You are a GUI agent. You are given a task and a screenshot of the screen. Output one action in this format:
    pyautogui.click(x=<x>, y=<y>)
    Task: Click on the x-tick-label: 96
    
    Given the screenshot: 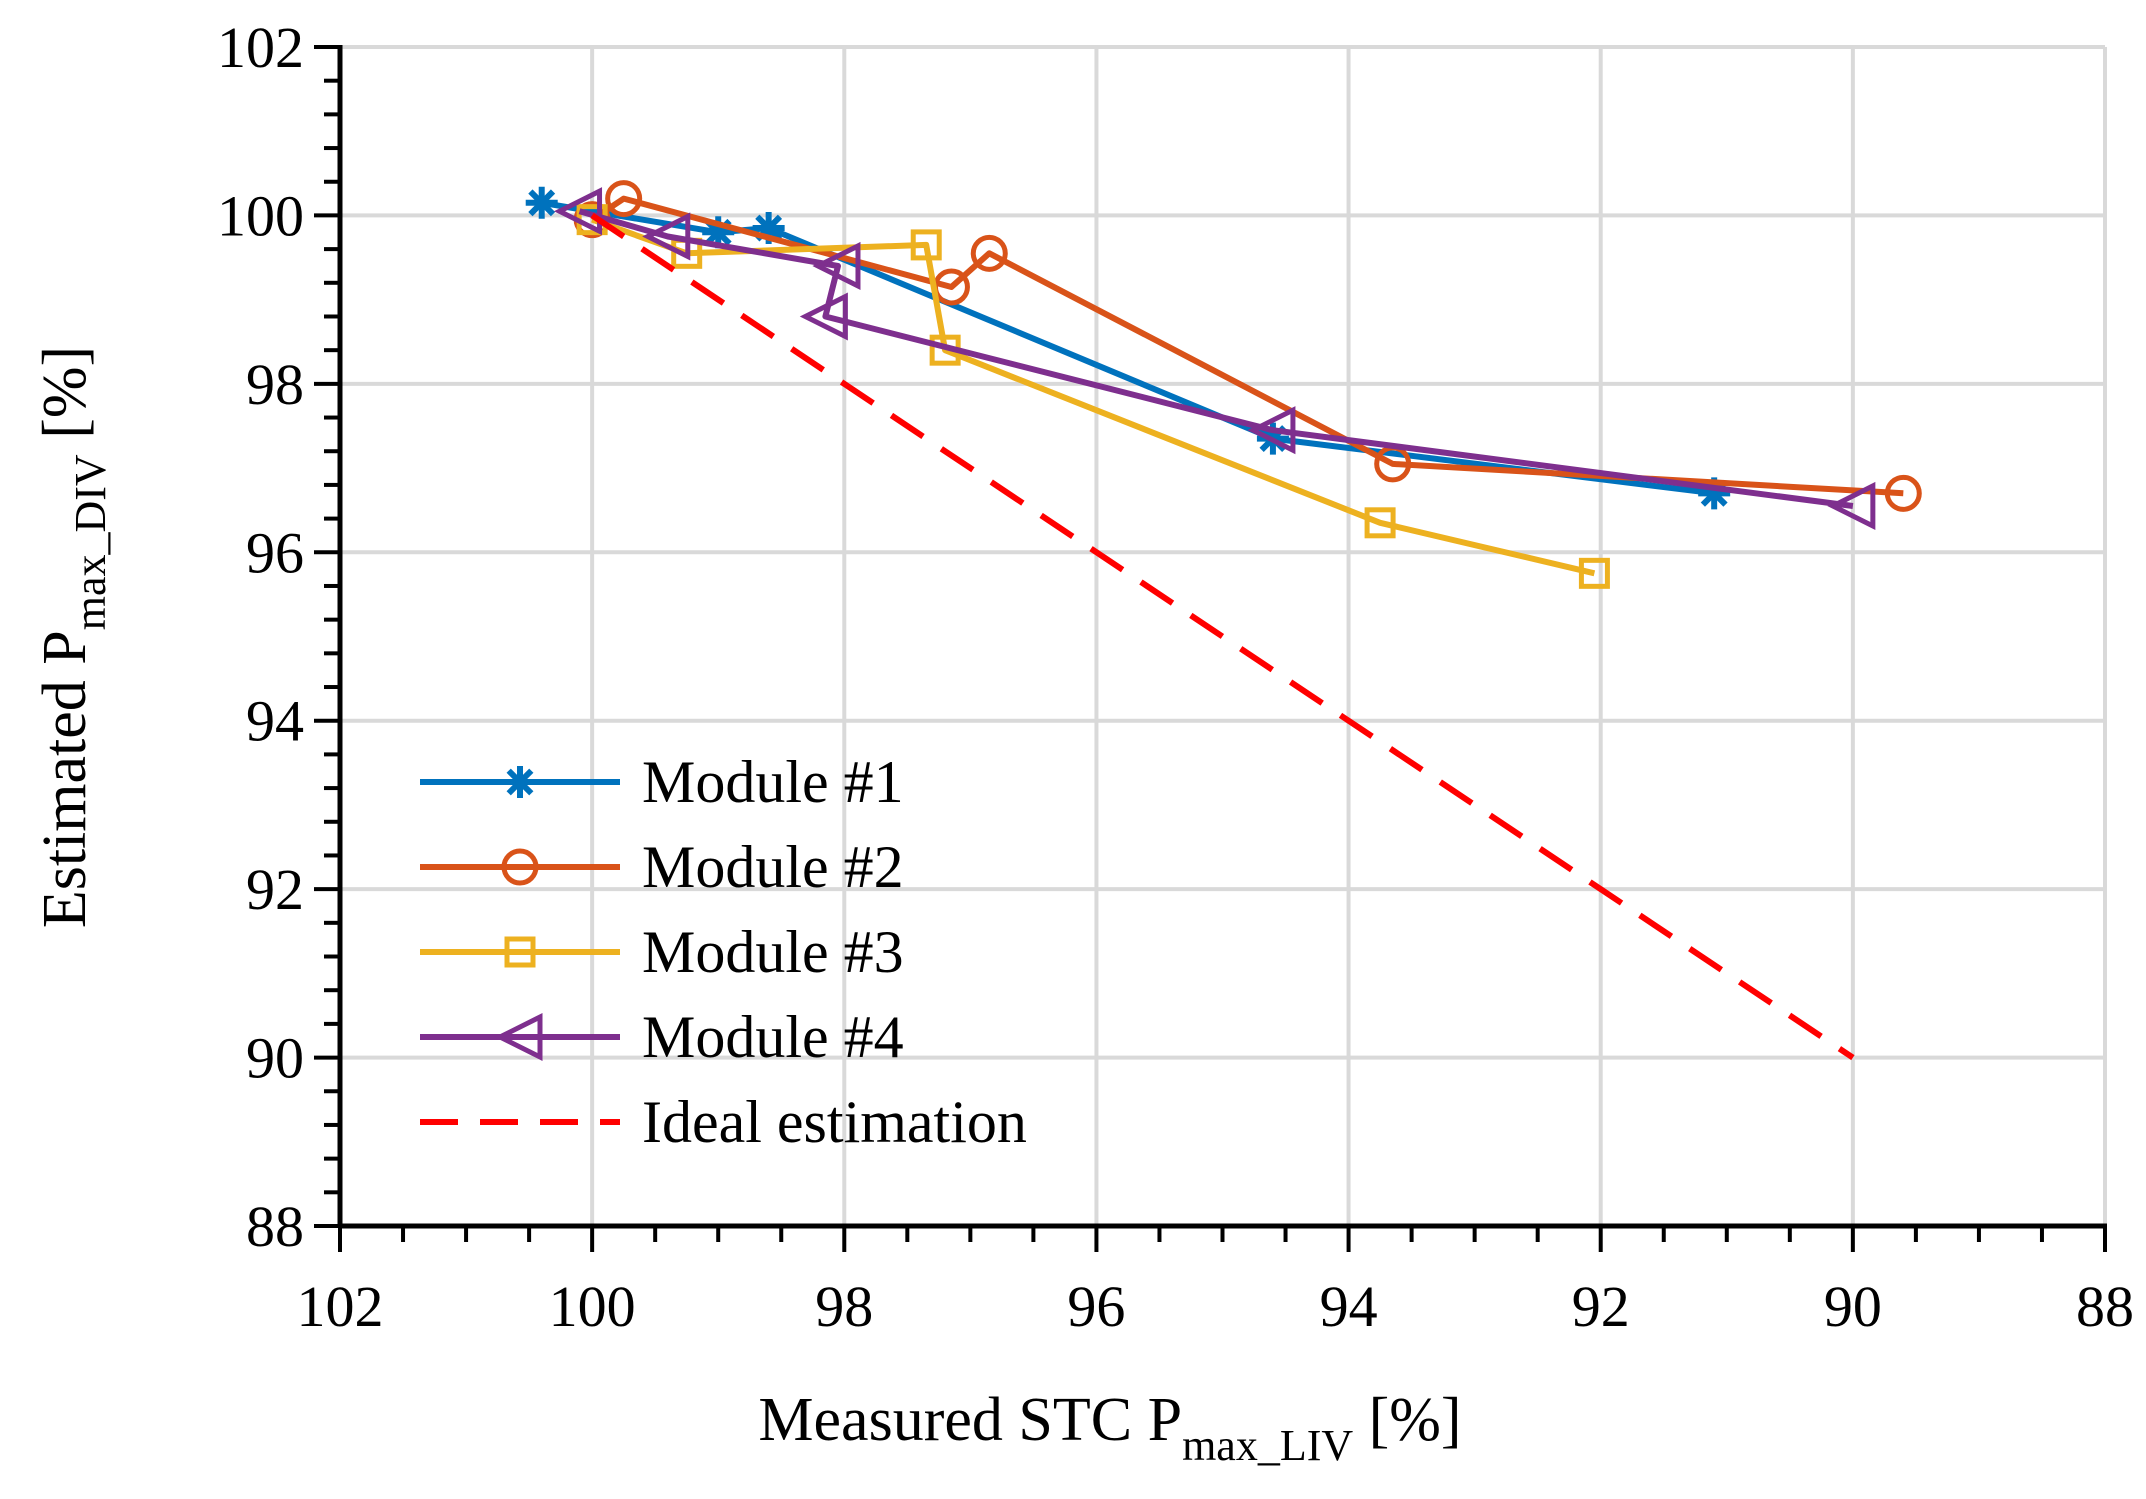 What is the action you would take?
    pyautogui.click(x=1096, y=1306)
    